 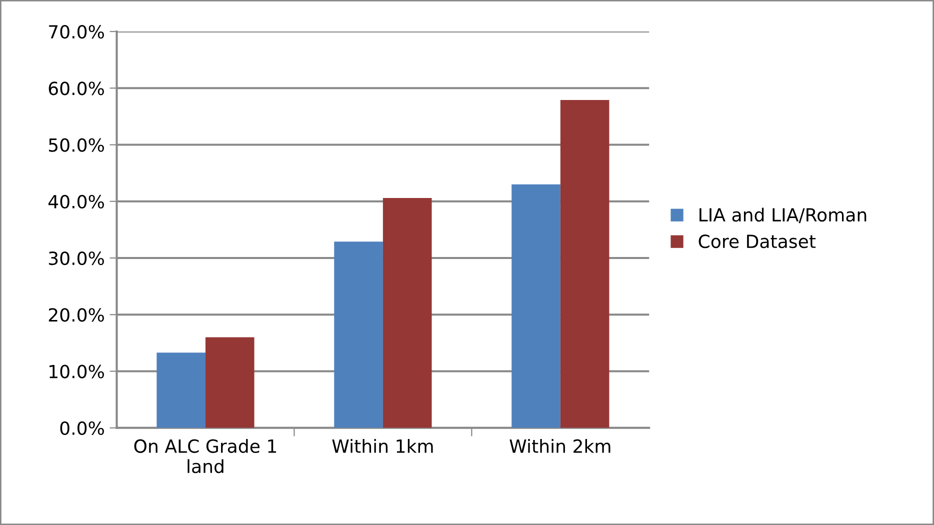 What do you see at coordinates (82, 428) in the screenshot?
I see `y-tick-label: 0.0%` at bounding box center [82, 428].